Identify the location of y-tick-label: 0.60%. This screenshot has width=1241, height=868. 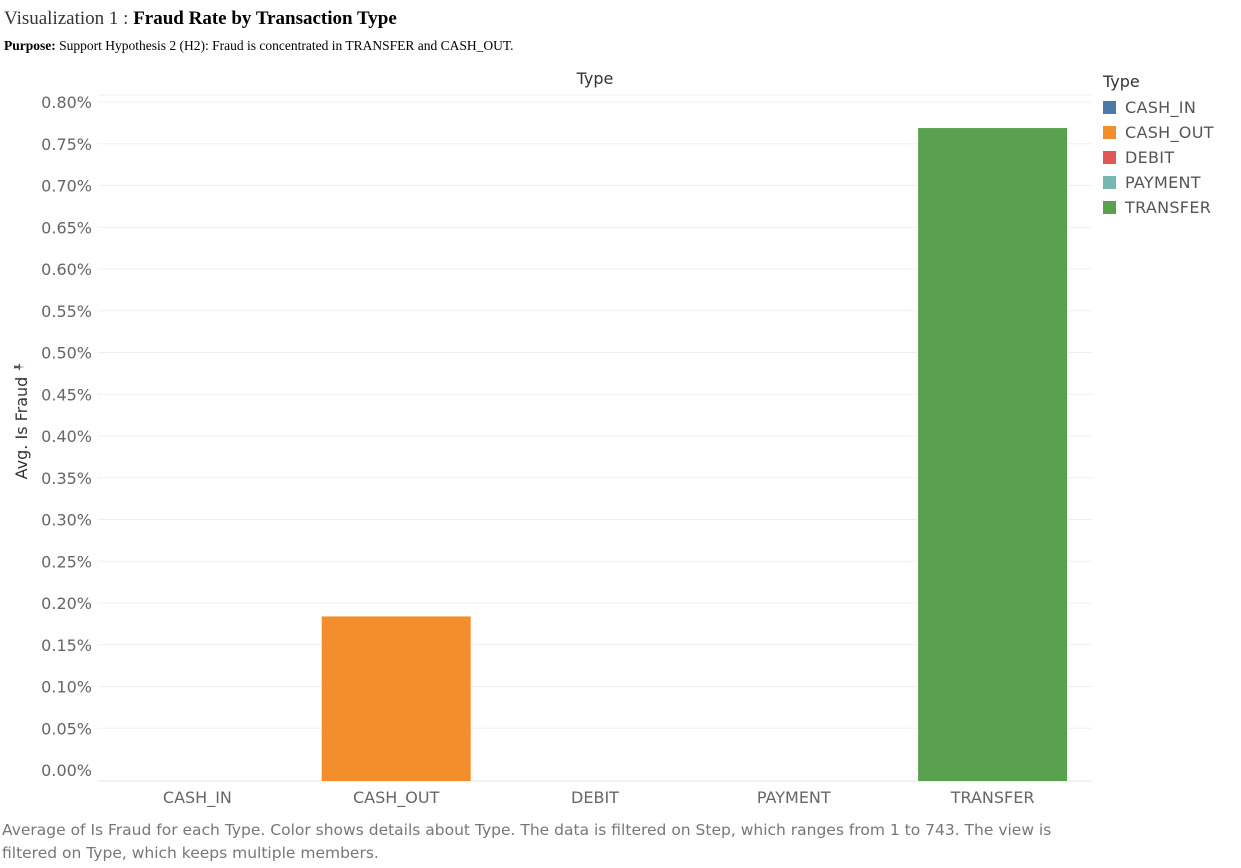
(66, 269).